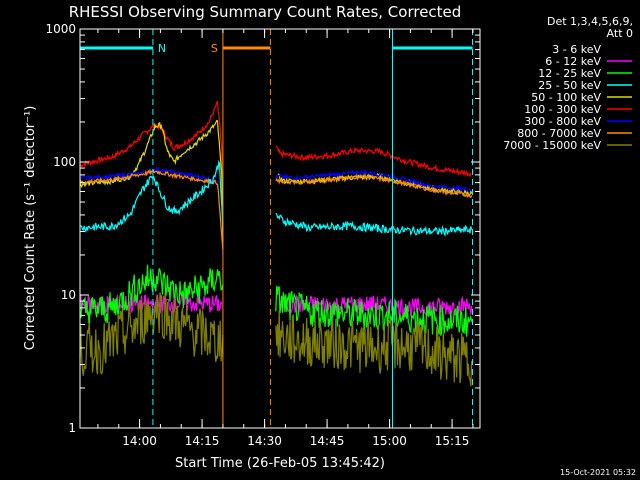 This screenshot has width=640, height=480. Describe the element at coordinates (552, 145) in the screenshot. I see `legend-entry-label: 7000 - 15000 keV` at that location.